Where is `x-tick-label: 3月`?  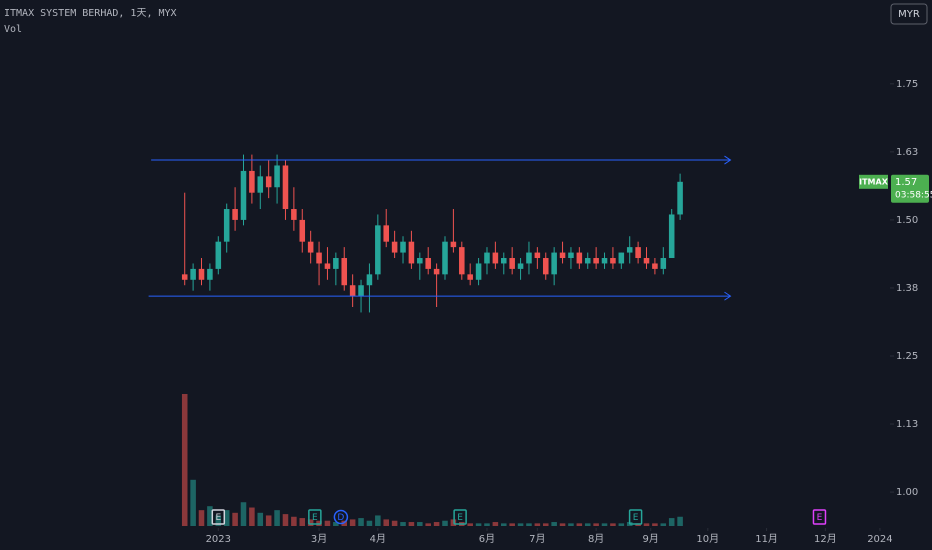 x-tick-label: 3月 is located at coordinates (319, 539).